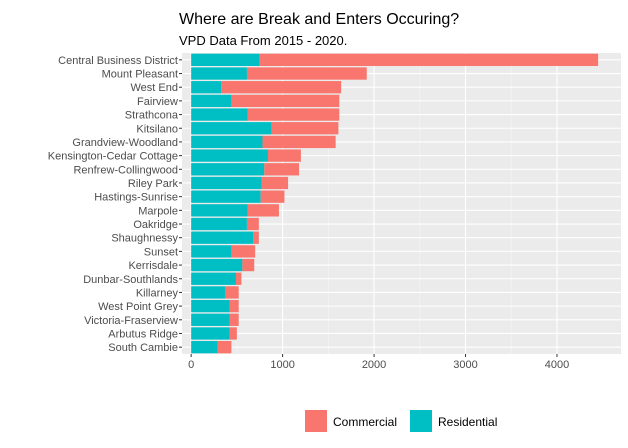  Describe the element at coordinates (118, 61) in the screenshot. I see `category-label: Central Business District` at that location.